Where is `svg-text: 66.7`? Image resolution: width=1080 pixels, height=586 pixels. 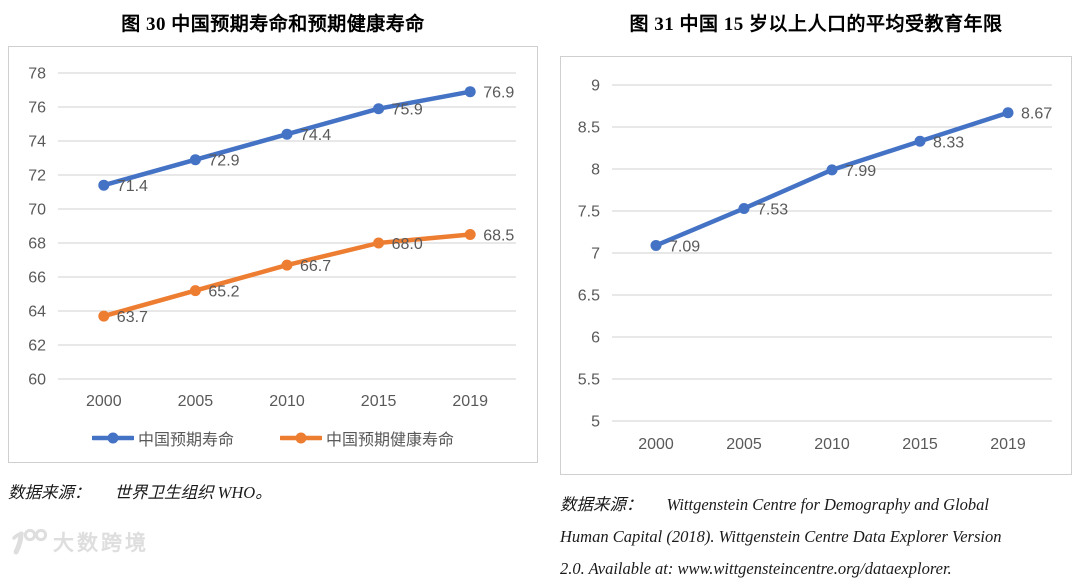
svg-text: 66.7 is located at coordinates (315, 266).